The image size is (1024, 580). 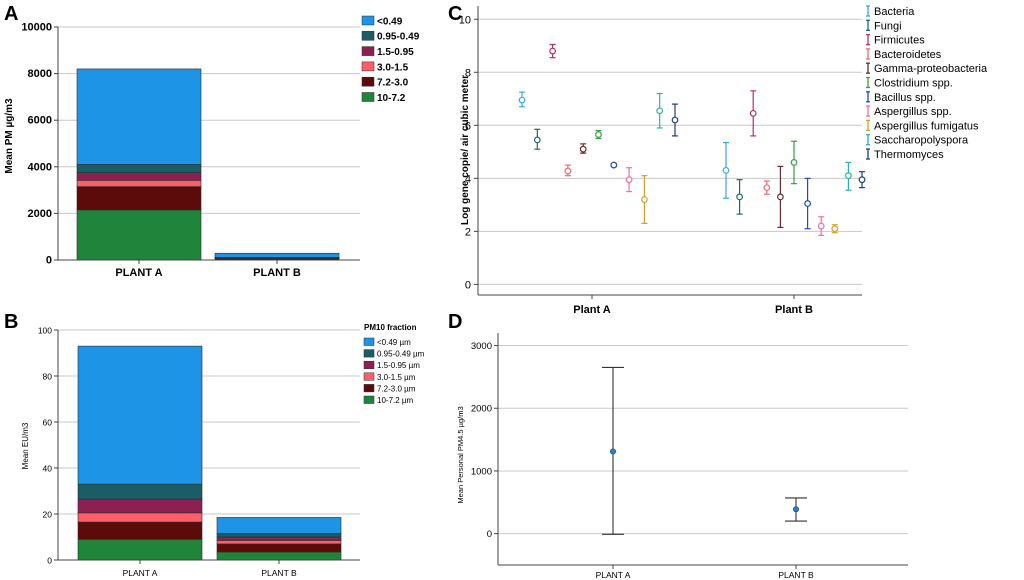 What do you see at coordinates (390, 21) in the screenshot?
I see `a-legend-label: <0.49` at bounding box center [390, 21].